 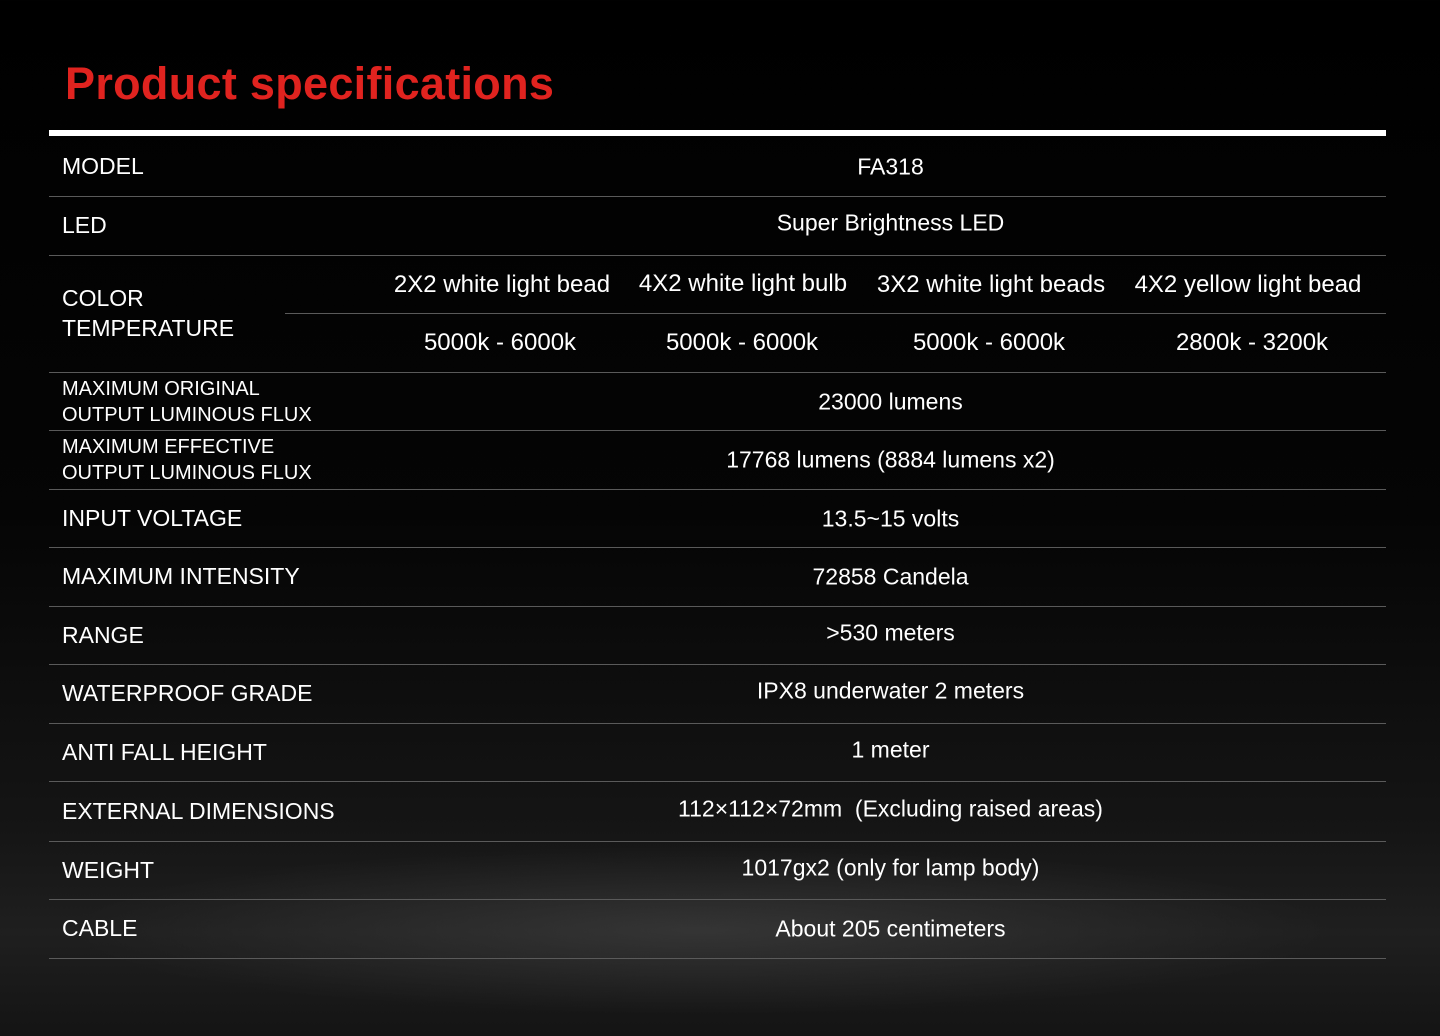 I want to click on spec-label: MAXIMUM EFFECTIVE OUTPUT LUMINOUS FLUX, so click(x=187, y=460).